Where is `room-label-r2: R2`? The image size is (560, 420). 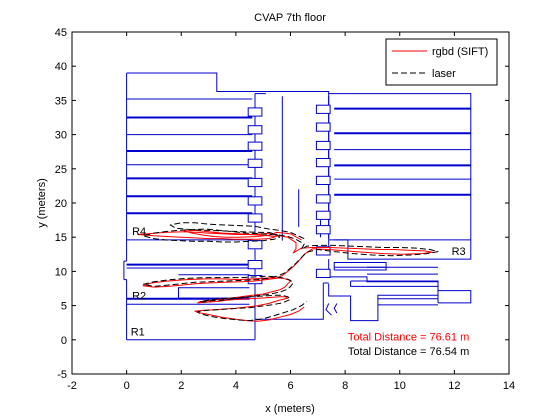 room-label-r2: R2 is located at coordinates (139, 296).